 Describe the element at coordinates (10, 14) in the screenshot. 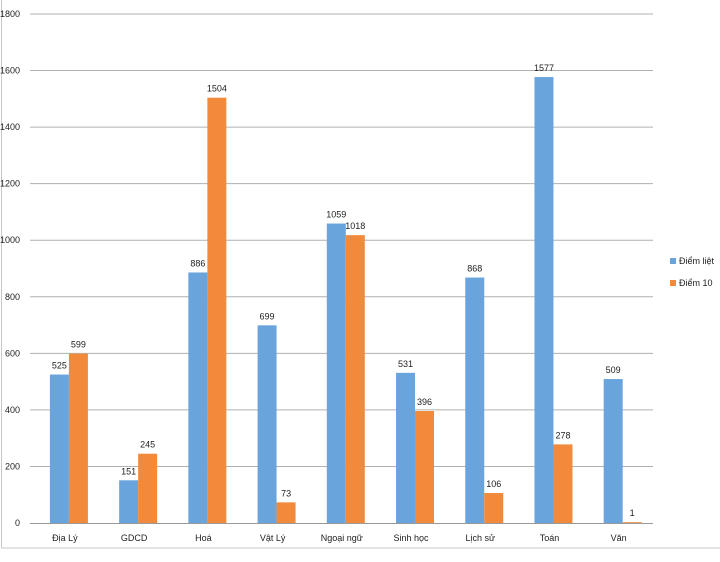

I see `y-tick-label: 1800` at that location.